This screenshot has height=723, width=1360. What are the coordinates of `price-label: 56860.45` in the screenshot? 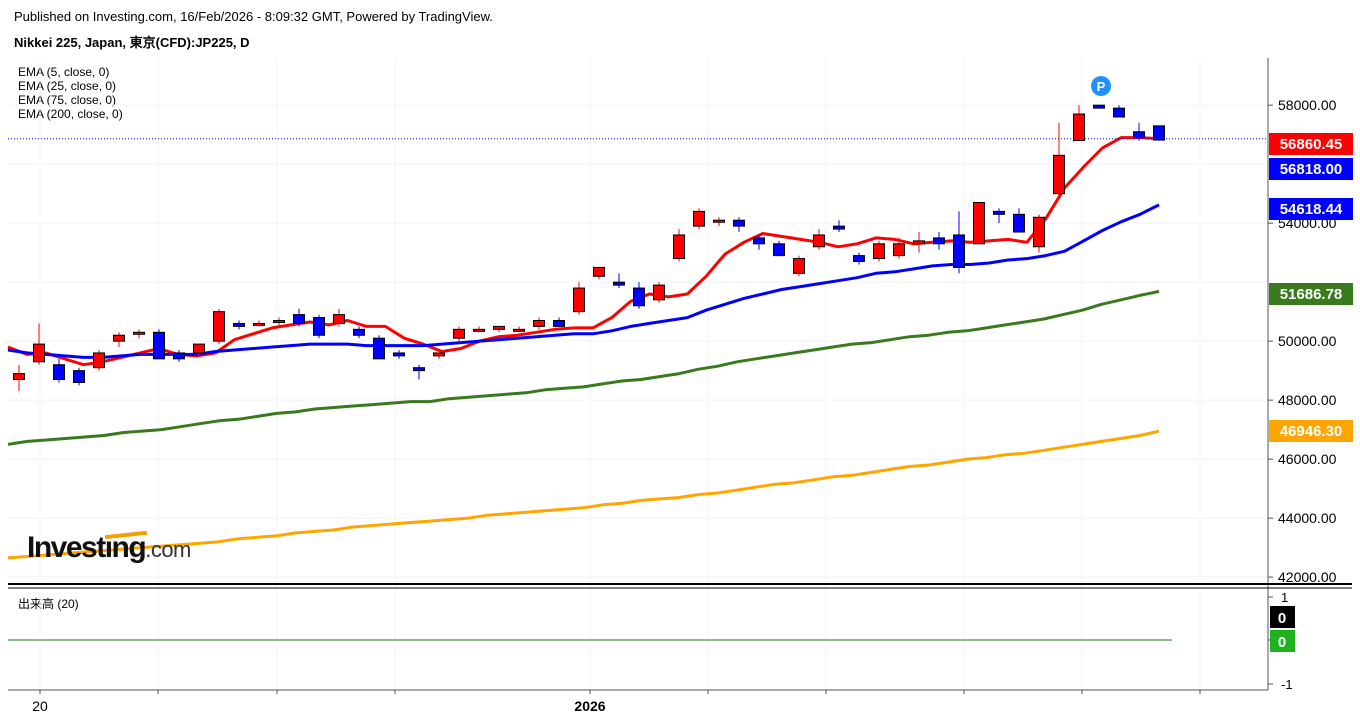 It's located at (1311, 144).